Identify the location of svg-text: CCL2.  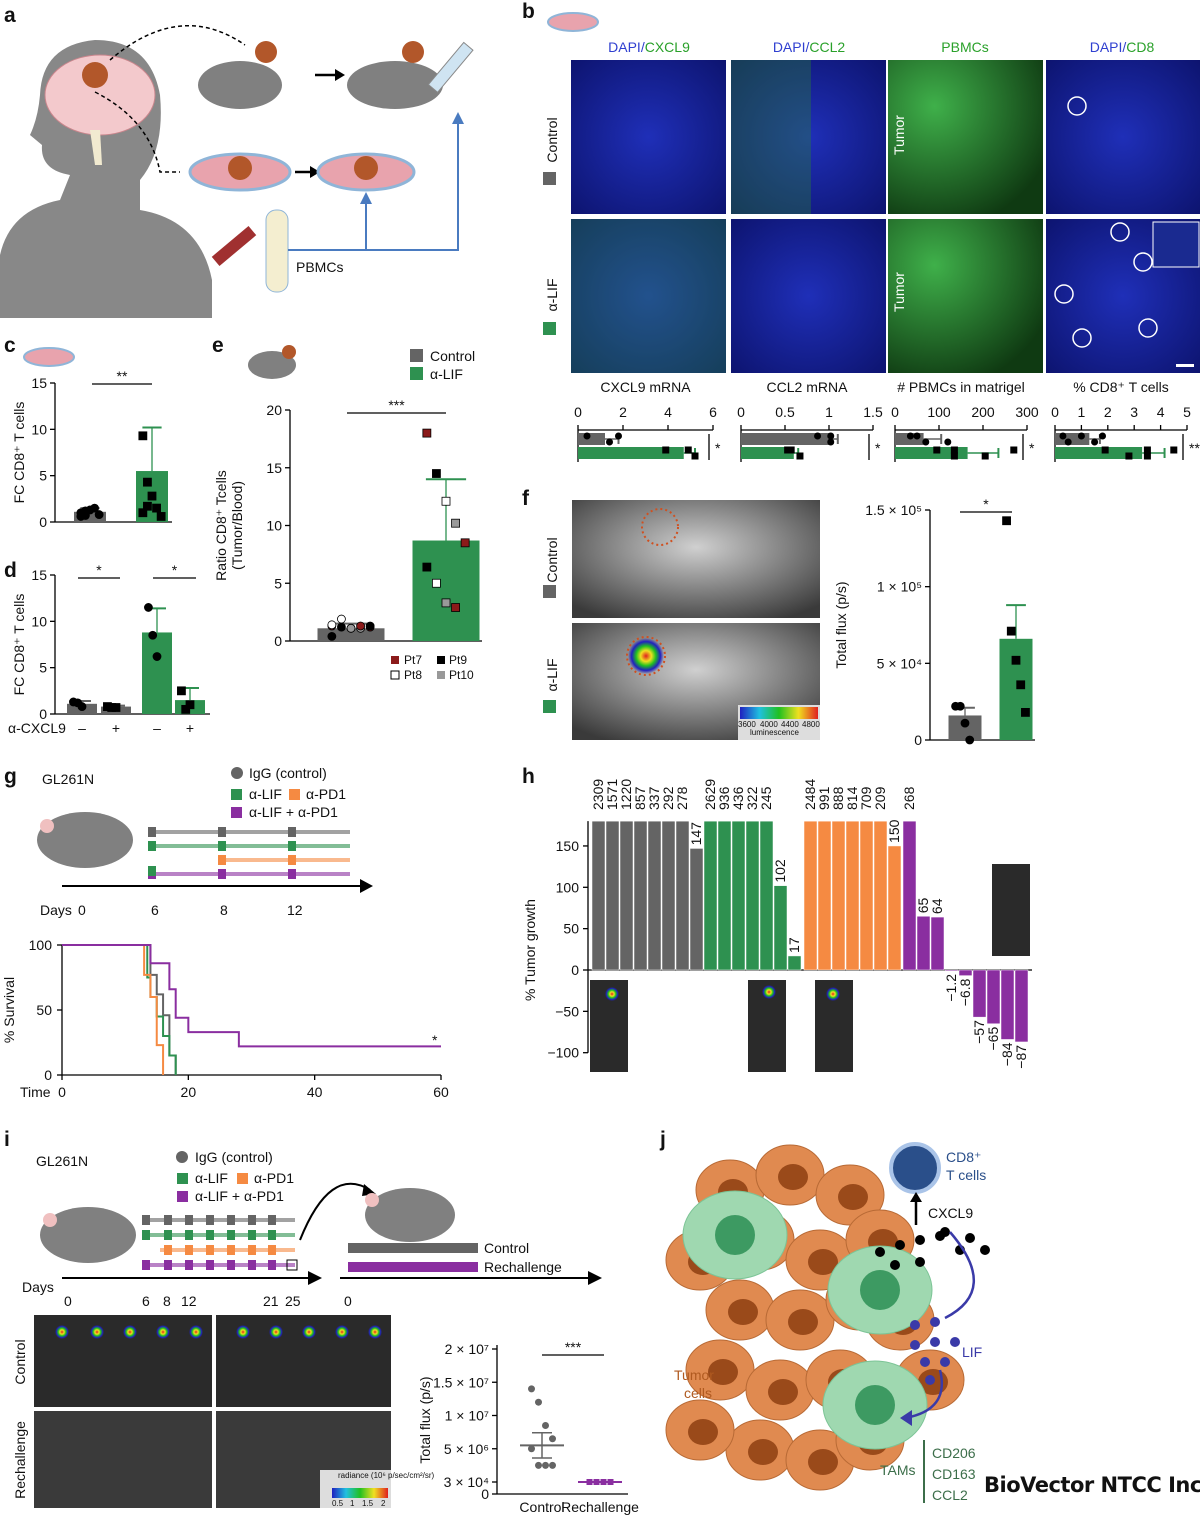
(950, 1495).